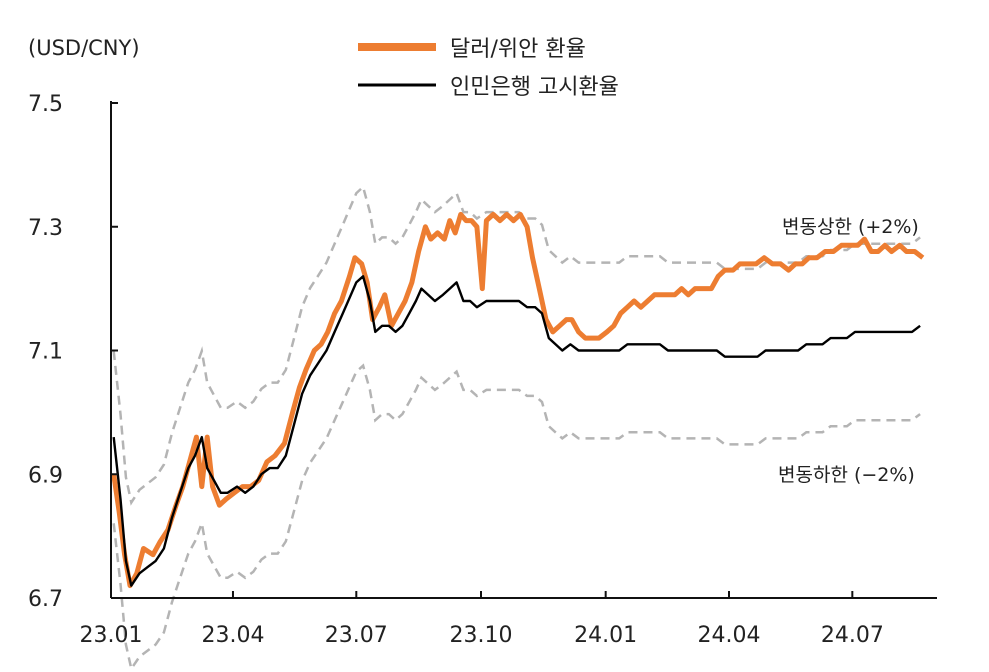  What do you see at coordinates (397, 85) in the screenshot?
I see `legend-swatch-fixing` at bounding box center [397, 85].